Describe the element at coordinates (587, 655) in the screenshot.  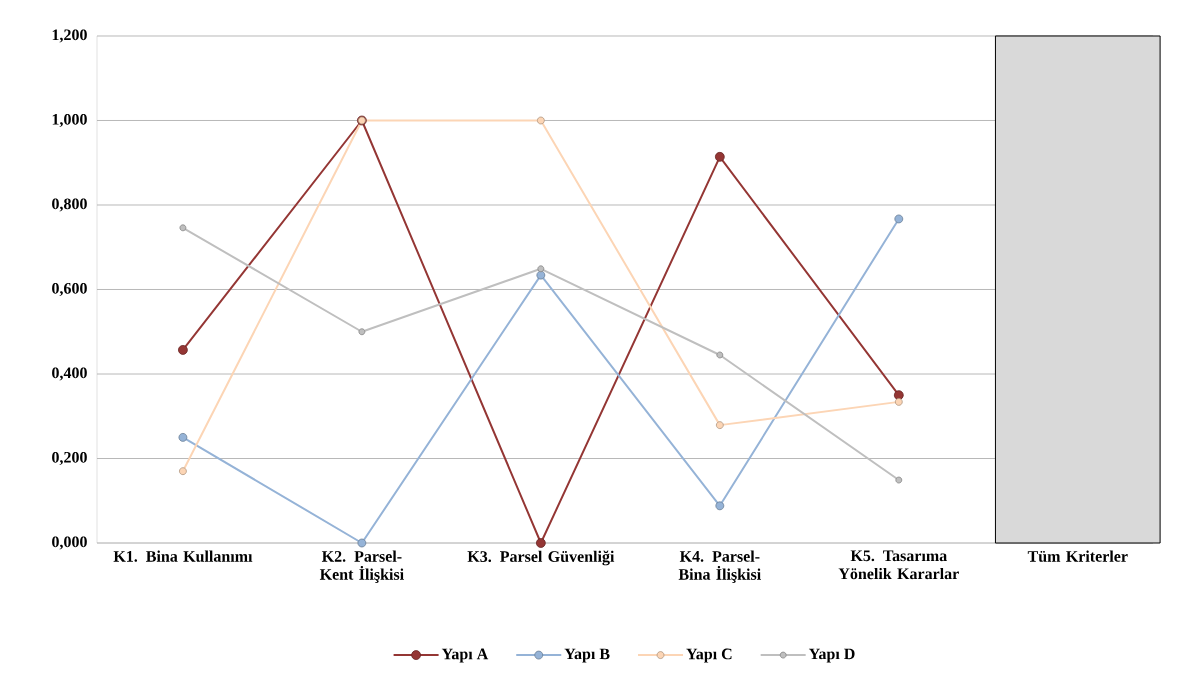
I see `legend-label: Yapı B` at that location.